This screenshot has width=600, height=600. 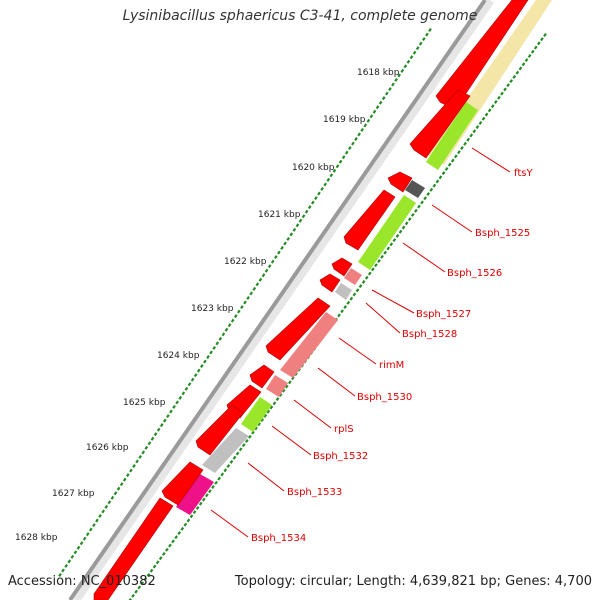 What do you see at coordinates (415, 189) in the screenshot?
I see `gene-Bsph_1525-block` at bounding box center [415, 189].